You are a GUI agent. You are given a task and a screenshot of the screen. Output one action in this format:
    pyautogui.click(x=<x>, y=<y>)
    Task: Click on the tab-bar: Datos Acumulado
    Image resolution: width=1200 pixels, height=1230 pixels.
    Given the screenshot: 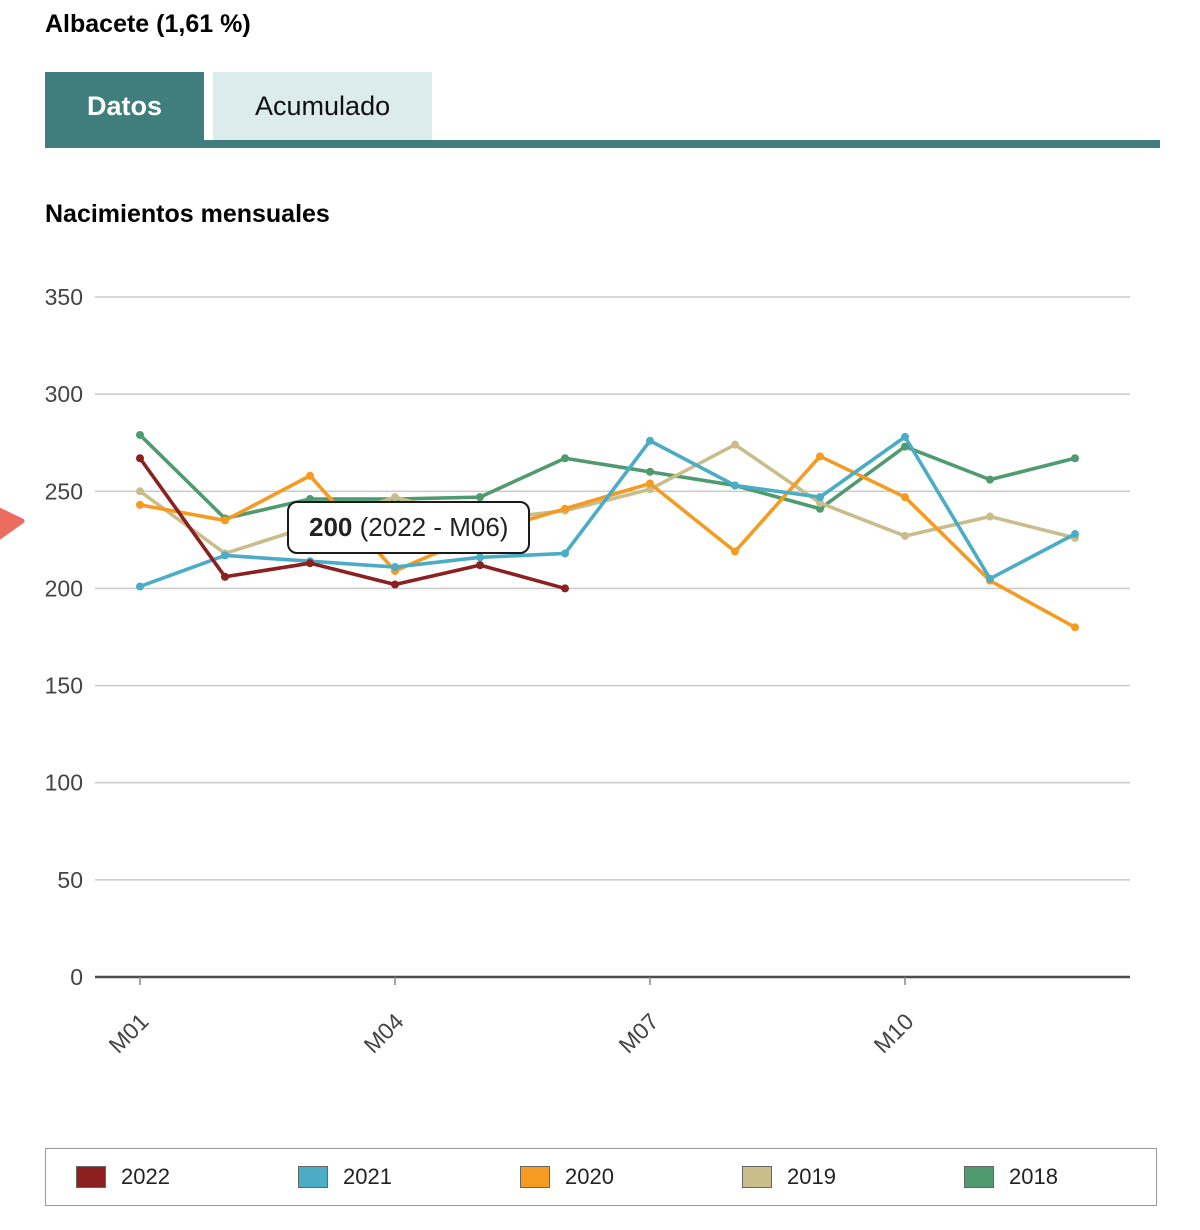 What is the action you would take?
    pyautogui.click(x=602, y=110)
    